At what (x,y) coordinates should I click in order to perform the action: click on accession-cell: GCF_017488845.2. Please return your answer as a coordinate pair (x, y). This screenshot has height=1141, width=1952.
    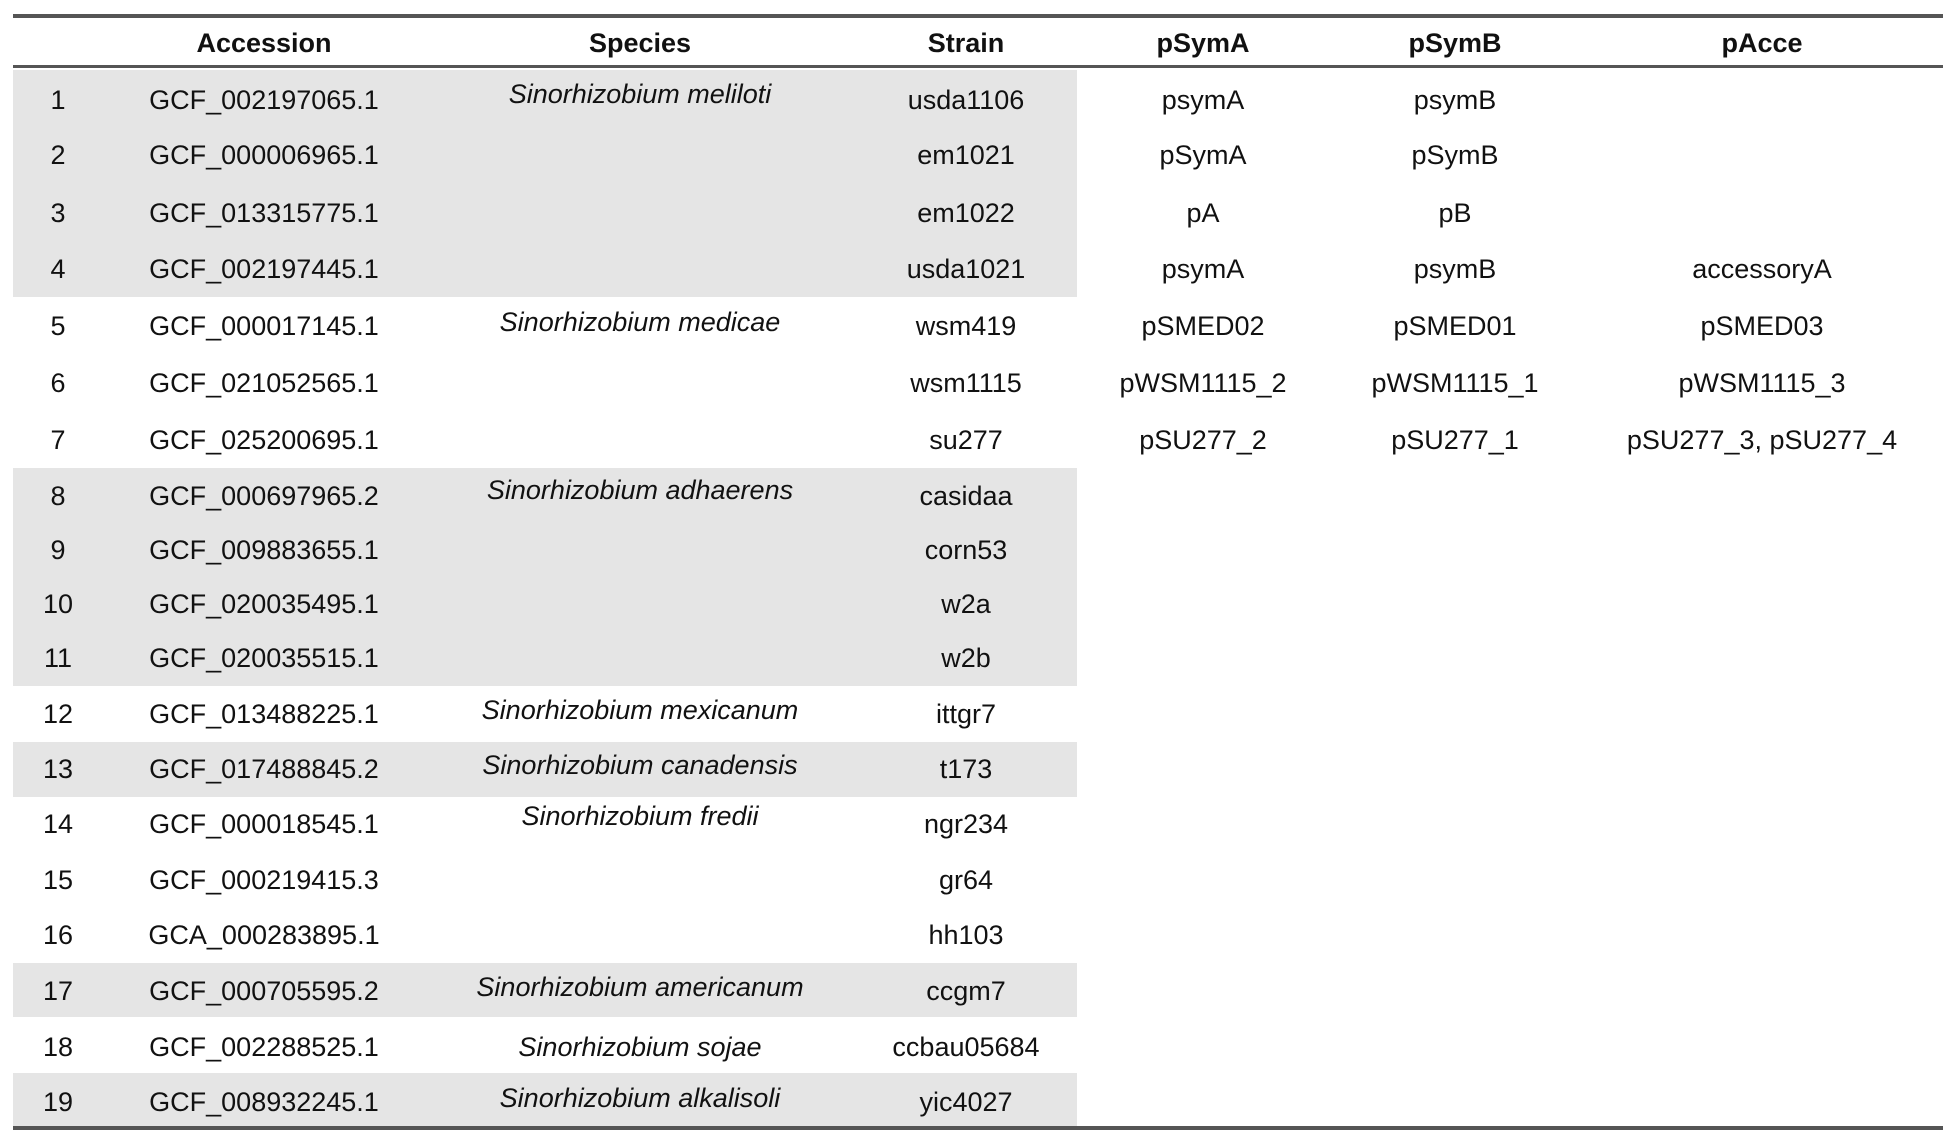
    Looking at the image, I should click on (264, 769).